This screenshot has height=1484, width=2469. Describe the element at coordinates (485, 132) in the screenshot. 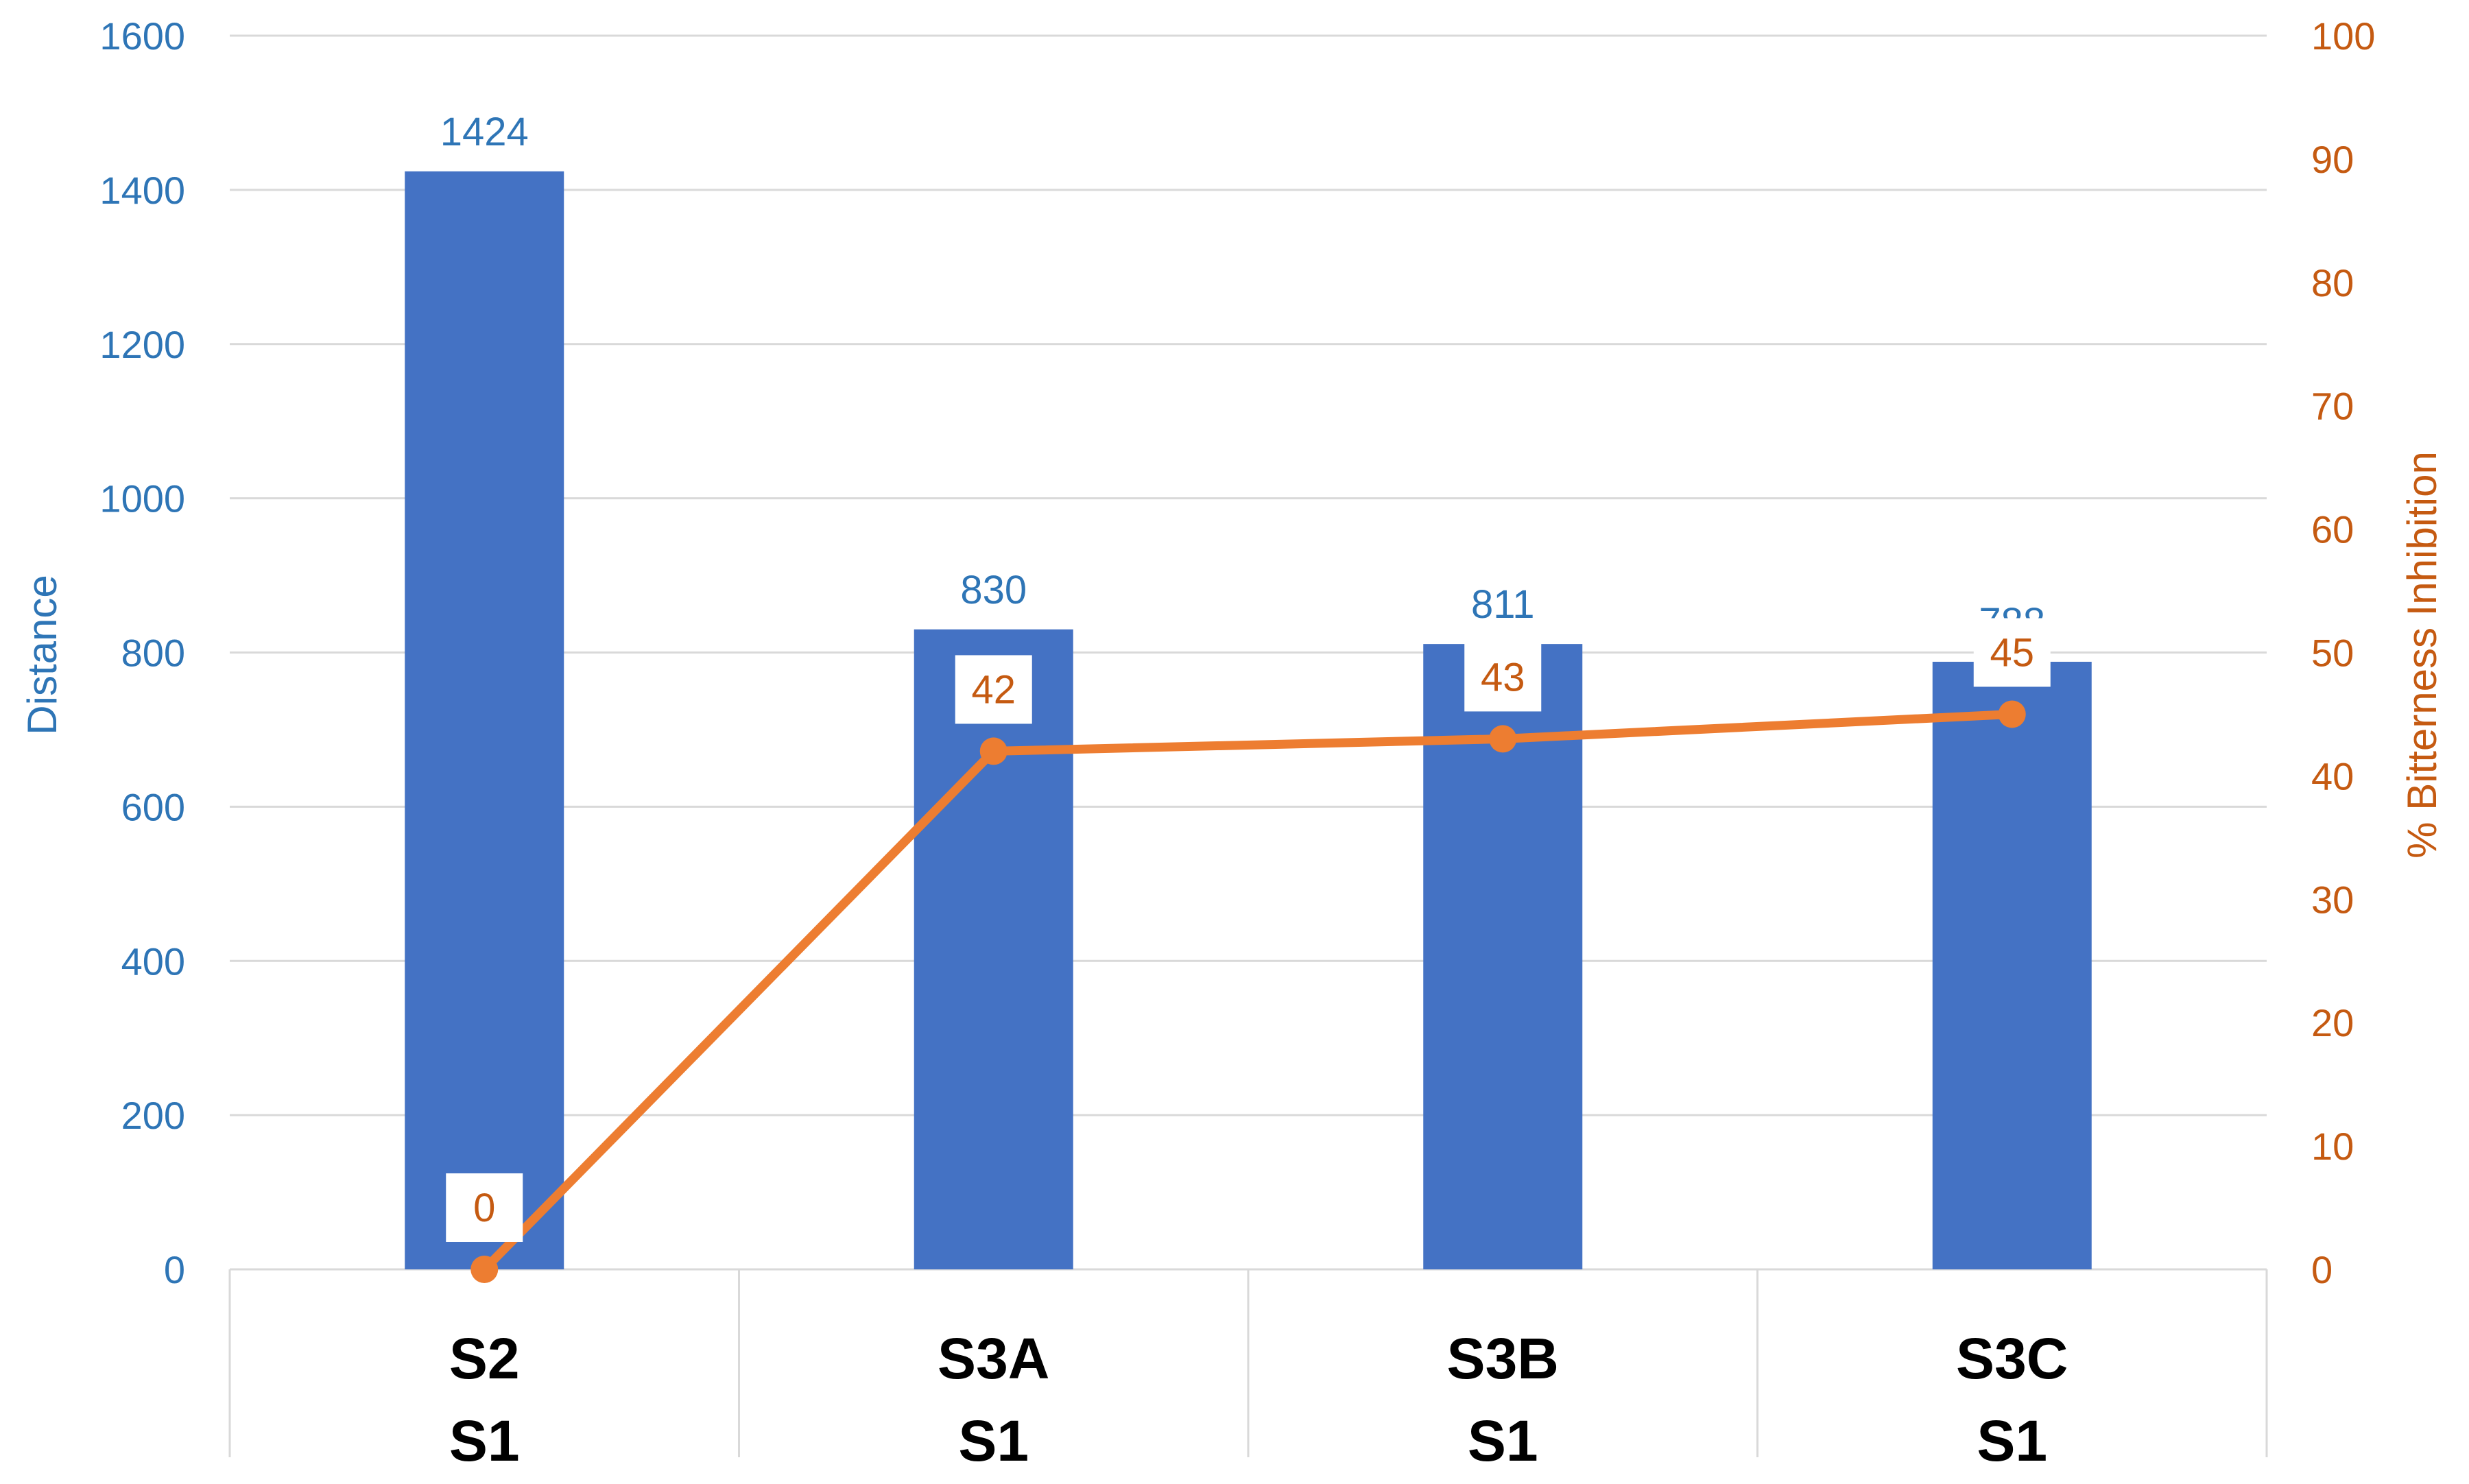

I see `bar-value-label: 1424` at that location.